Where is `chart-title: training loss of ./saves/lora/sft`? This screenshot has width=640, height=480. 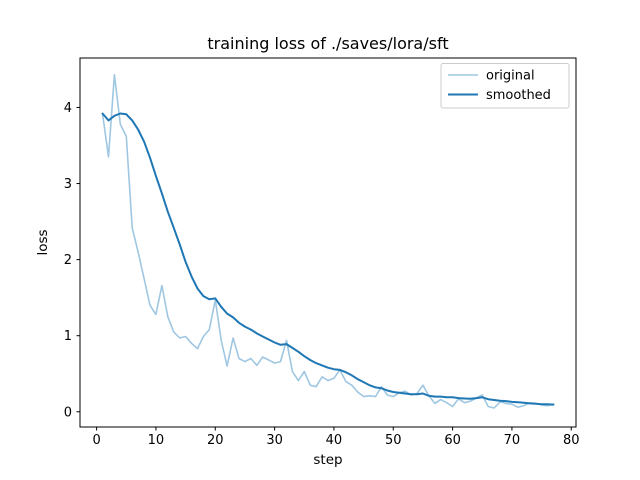 chart-title: training loss of ./saves/lora/sft is located at coordinates (327, 43).